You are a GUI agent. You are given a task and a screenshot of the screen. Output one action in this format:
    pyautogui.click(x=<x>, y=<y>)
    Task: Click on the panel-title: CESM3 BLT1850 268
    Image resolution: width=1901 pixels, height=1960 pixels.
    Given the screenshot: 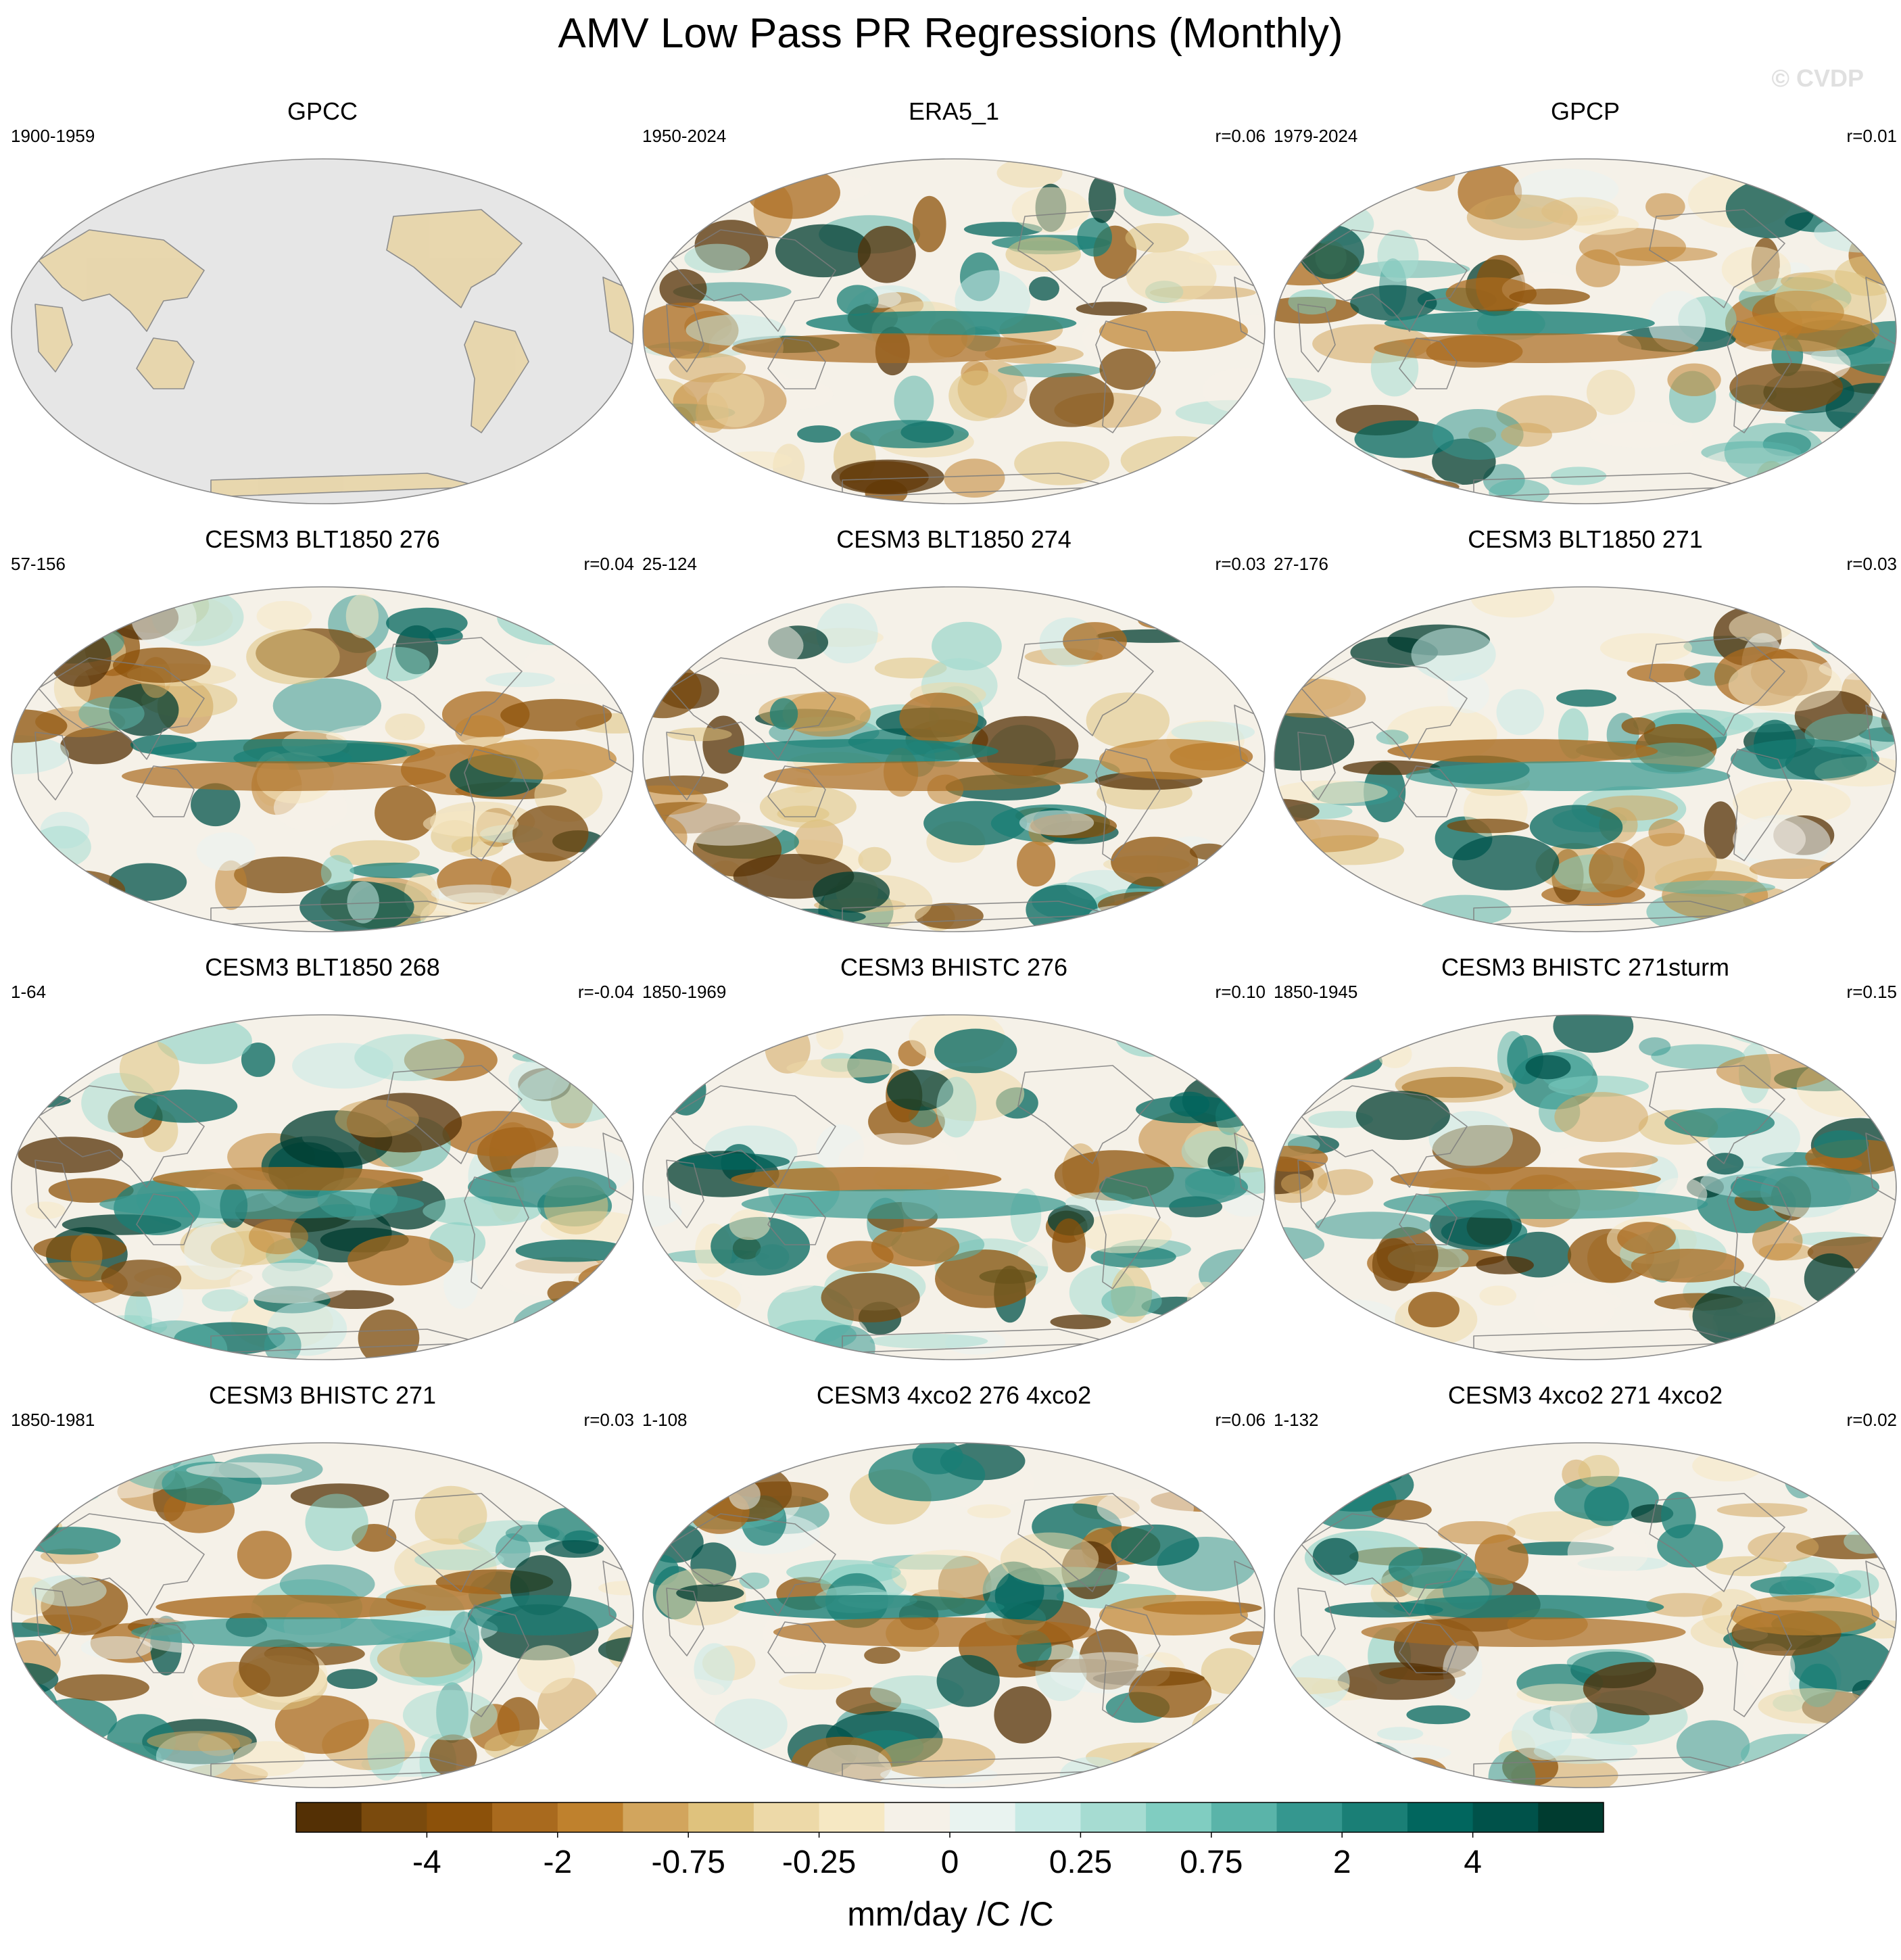 What is the action you would take?
    pyautogui.click(x=322, y=967)
    